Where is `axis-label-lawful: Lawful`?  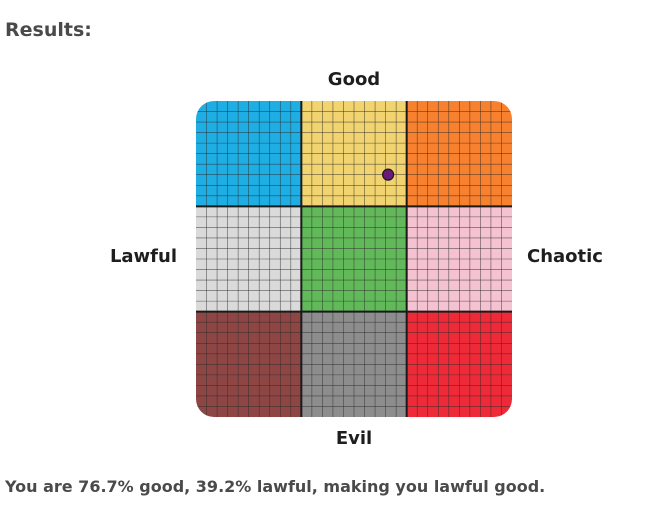 axis-label-lawful: Lawful is located at coordinates (143, 256).